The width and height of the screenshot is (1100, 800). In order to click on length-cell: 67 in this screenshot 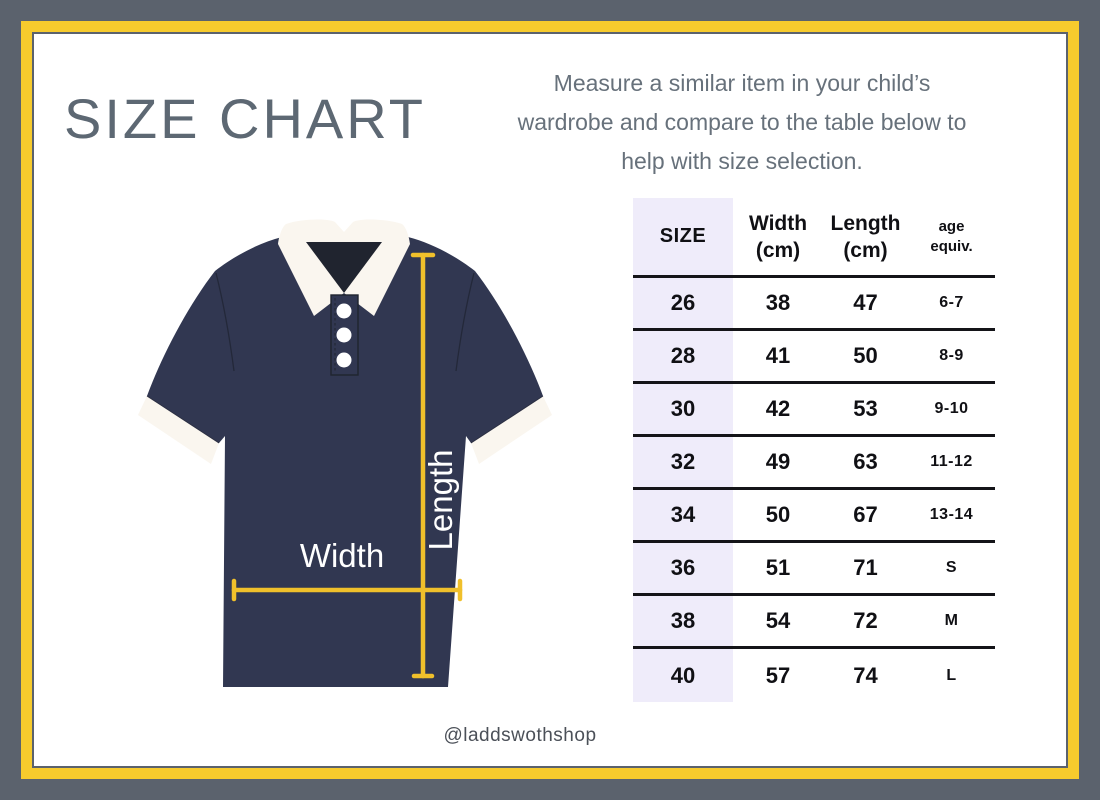, I will do `click(865, 514)`.